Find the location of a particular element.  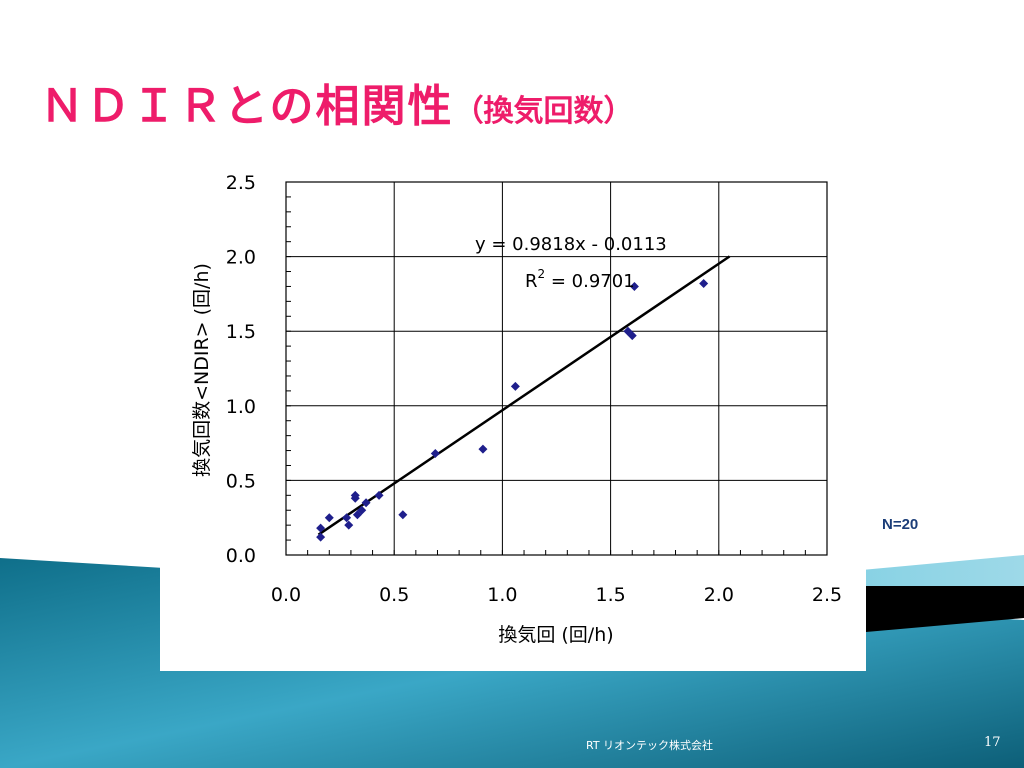

black-band-right is located at coordinates (945, 609).